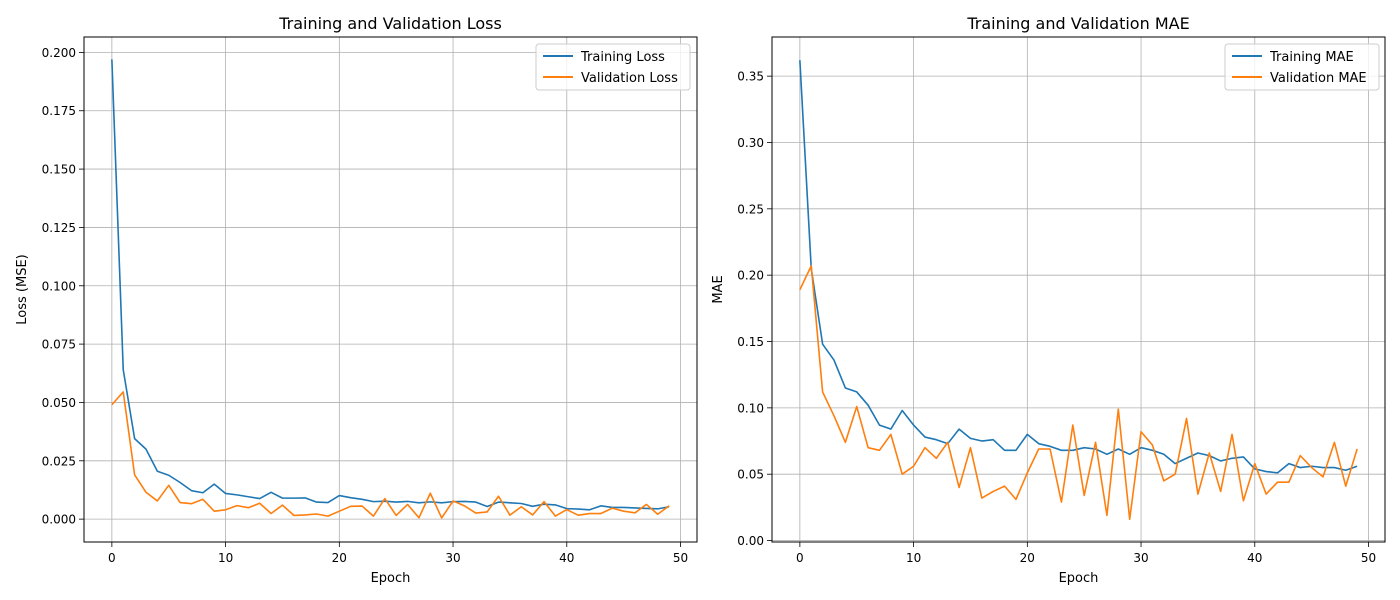  I want to click on mae-legend-box, so click(1302, 67).